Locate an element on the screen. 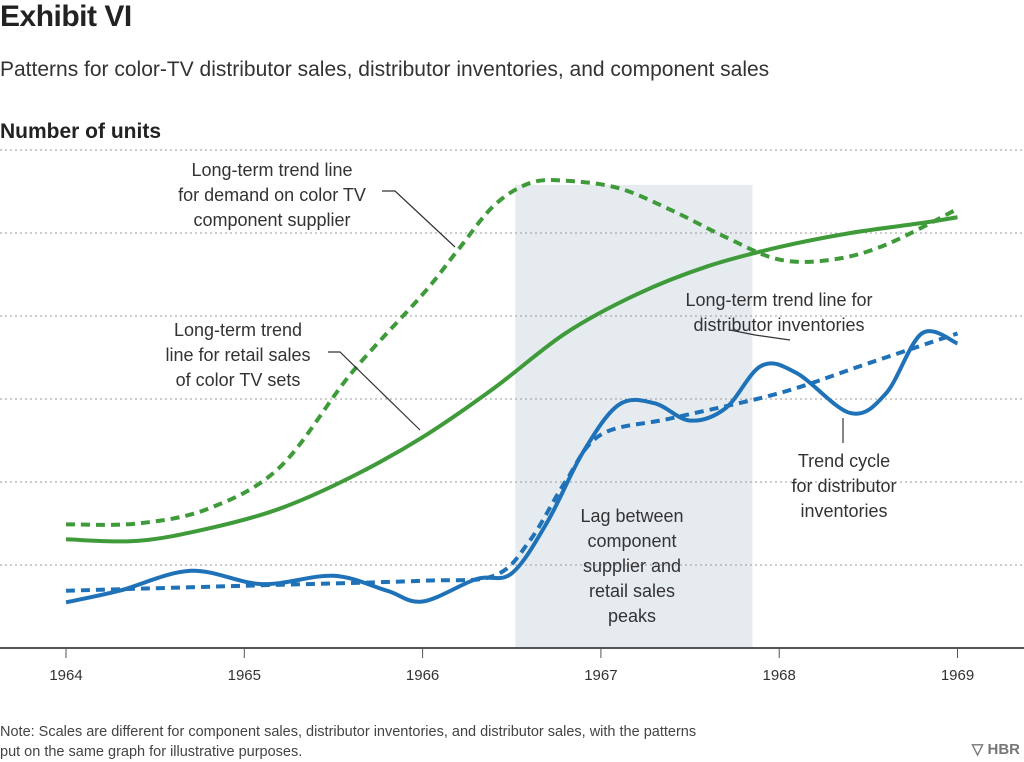 The width and height of the screenshot is (1024, 762). inventory-cycle-label-line: for distributor is located at coordinates (843, 486).